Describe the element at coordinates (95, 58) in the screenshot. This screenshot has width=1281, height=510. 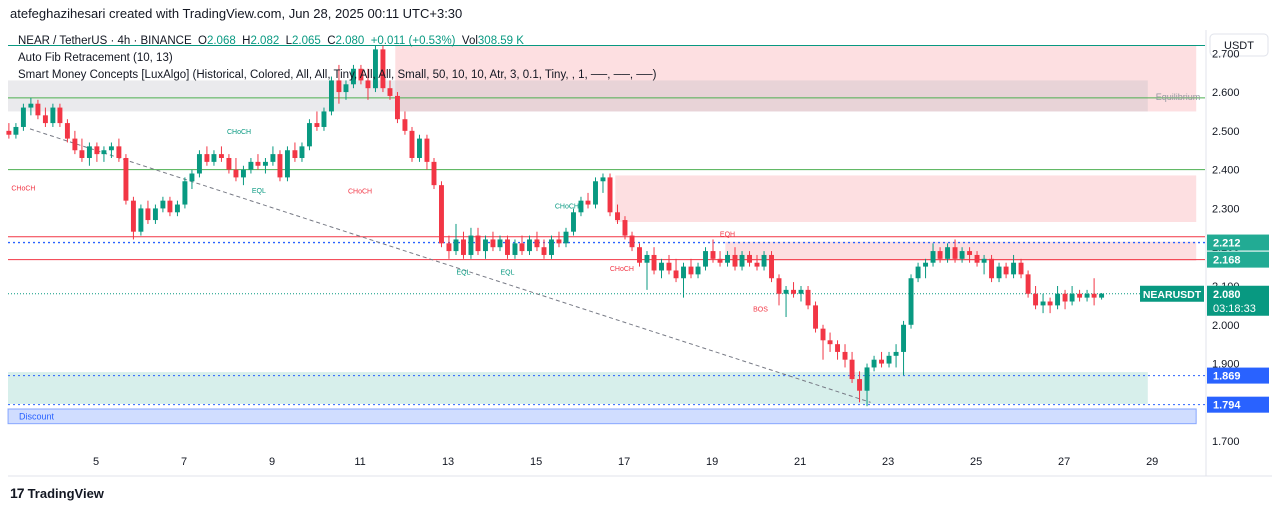
I see `legend-indicator-fib: Auto Fib Retracement (10, 13)` at that location.